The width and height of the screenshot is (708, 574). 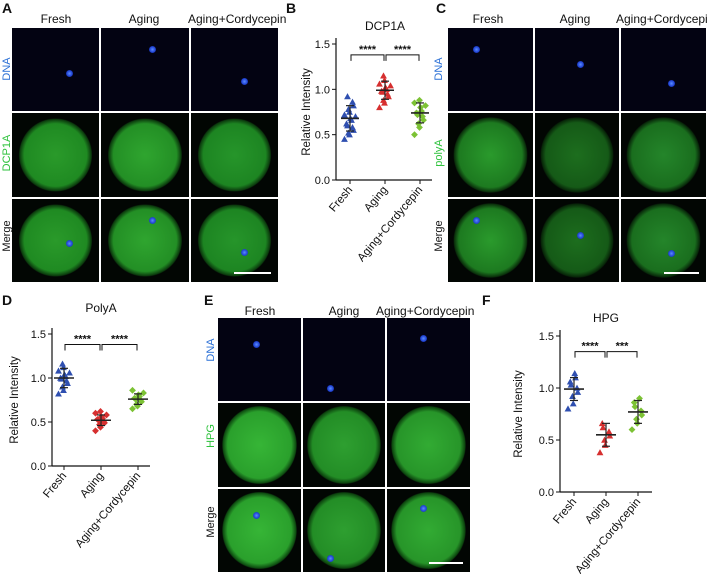 What do you see at coordinates (441, 8) in the screenshot?
I see `panel-letter: C` at bounding box center [441, 8].